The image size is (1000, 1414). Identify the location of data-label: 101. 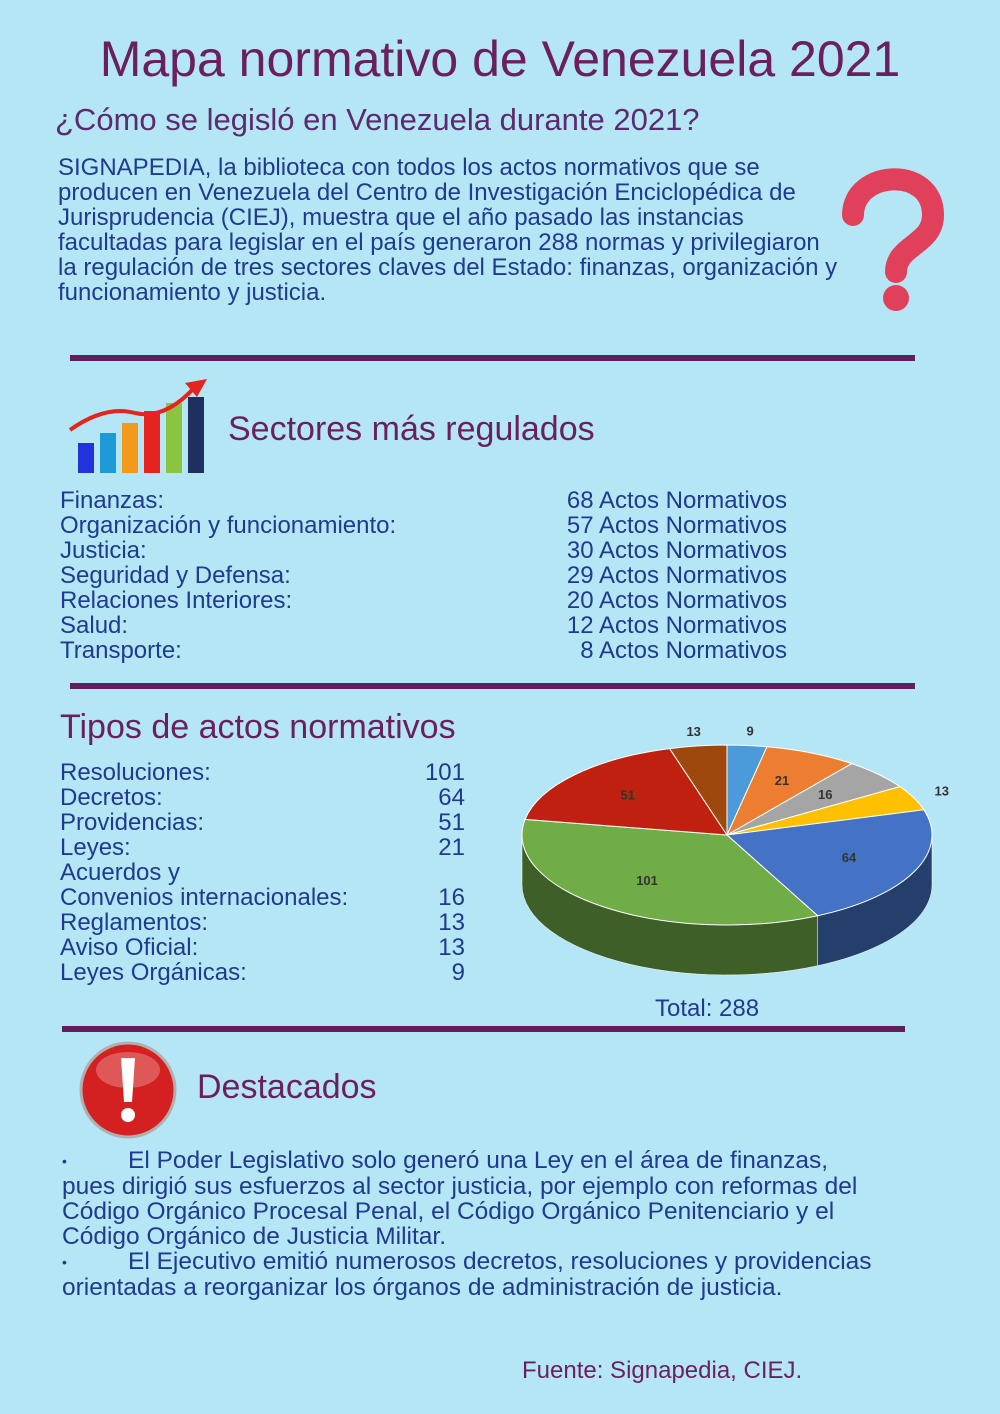
(647, 880).